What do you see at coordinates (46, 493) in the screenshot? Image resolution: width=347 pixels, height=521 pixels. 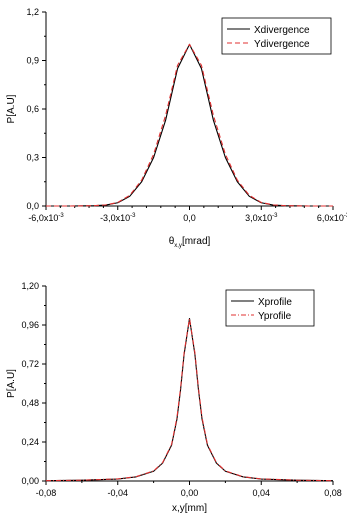 I see `x-tick-label: -0,08` at bounding box center [46, 493].